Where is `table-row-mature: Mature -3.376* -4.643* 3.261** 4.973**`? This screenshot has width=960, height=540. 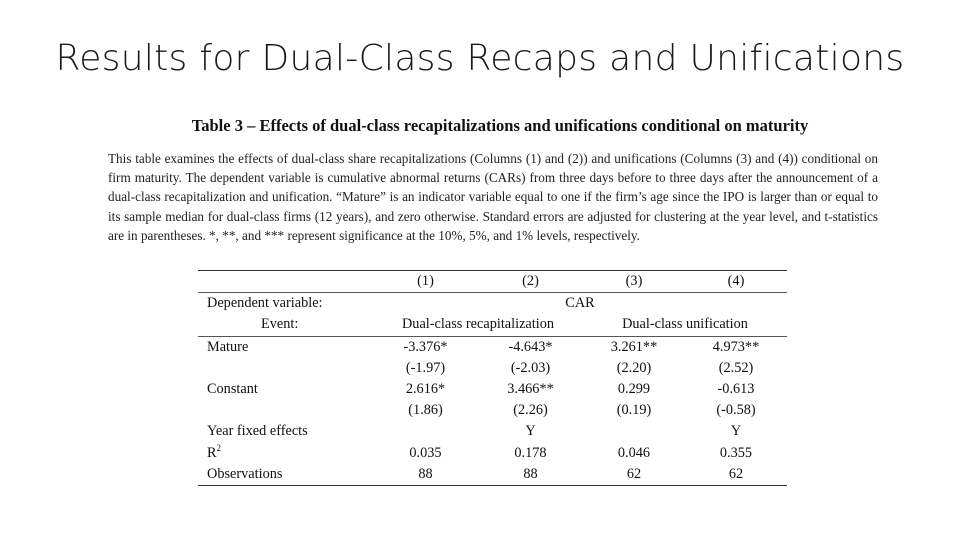 table-row-mature: Mature -3.376* -4.643* 3.261** 4.973** is located at coordinates (492, 346).